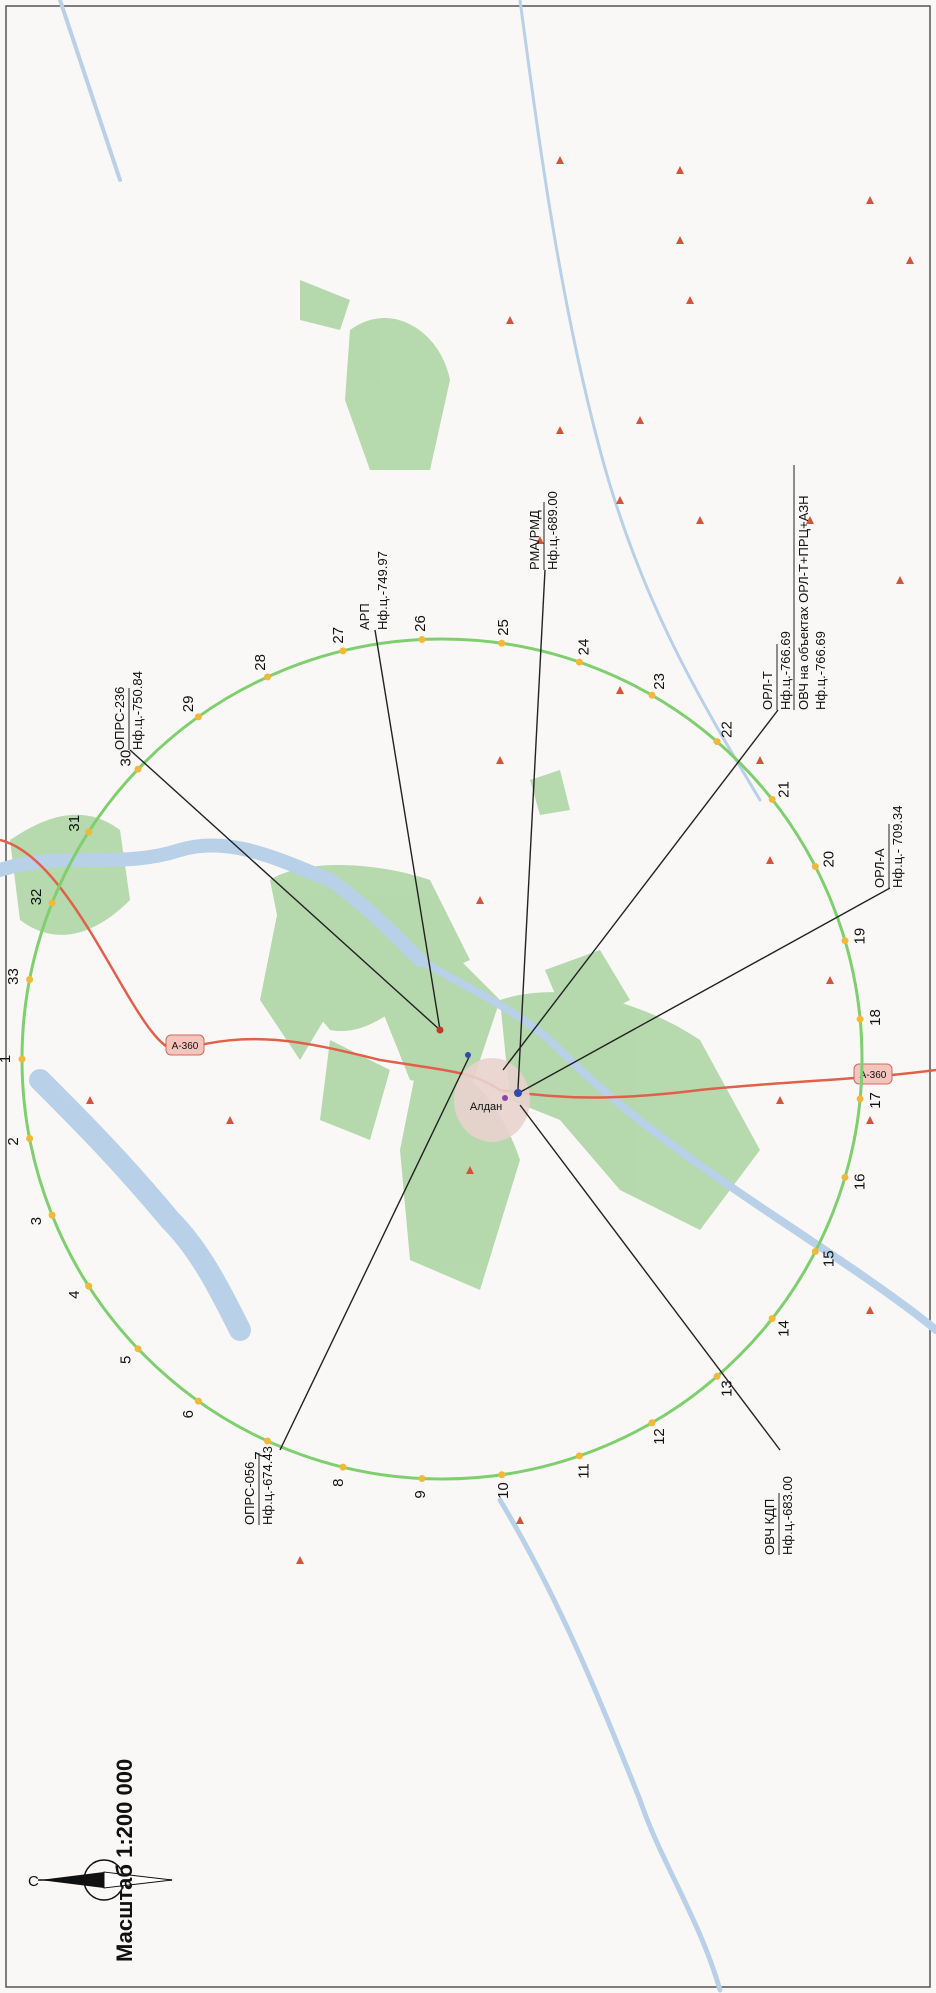 The height and width of the screenshot is (1993, 936). What do you see at coordinates (784, 789) in the screenshot?
I see `circle-number: 21` at bounding box center [784, 789].